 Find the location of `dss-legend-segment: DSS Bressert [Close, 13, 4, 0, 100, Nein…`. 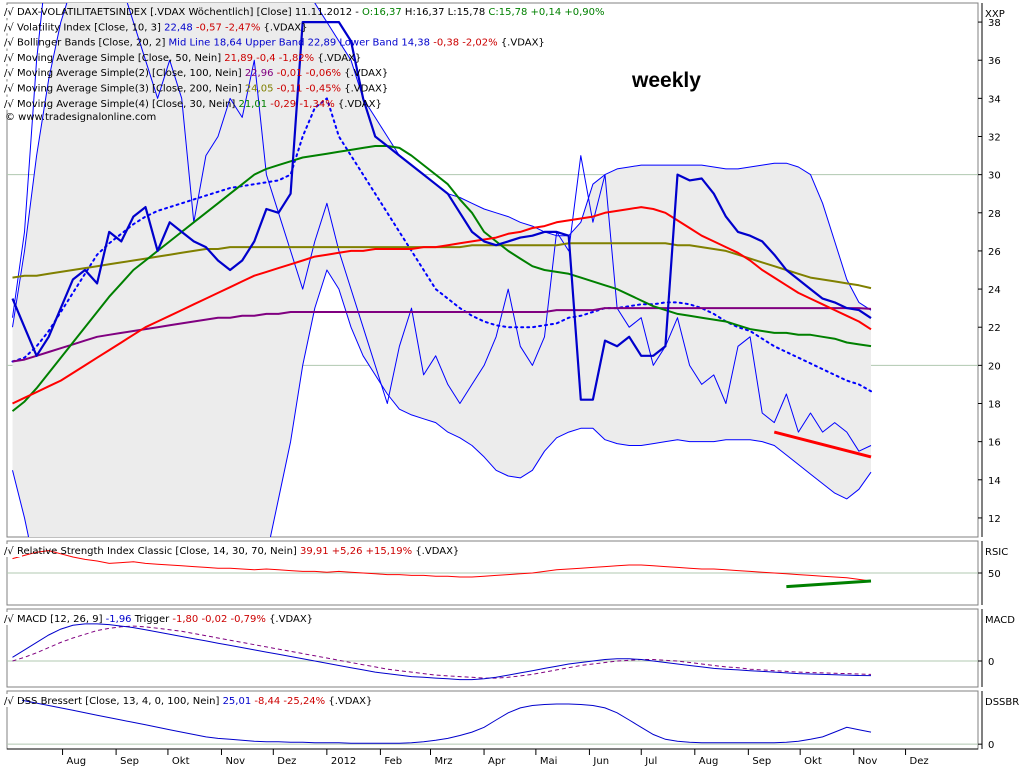

dss-legend-segment: DSS Bressert [Close, 13, 4, 0, 100, Nein… is located at coordinates (120, 701).